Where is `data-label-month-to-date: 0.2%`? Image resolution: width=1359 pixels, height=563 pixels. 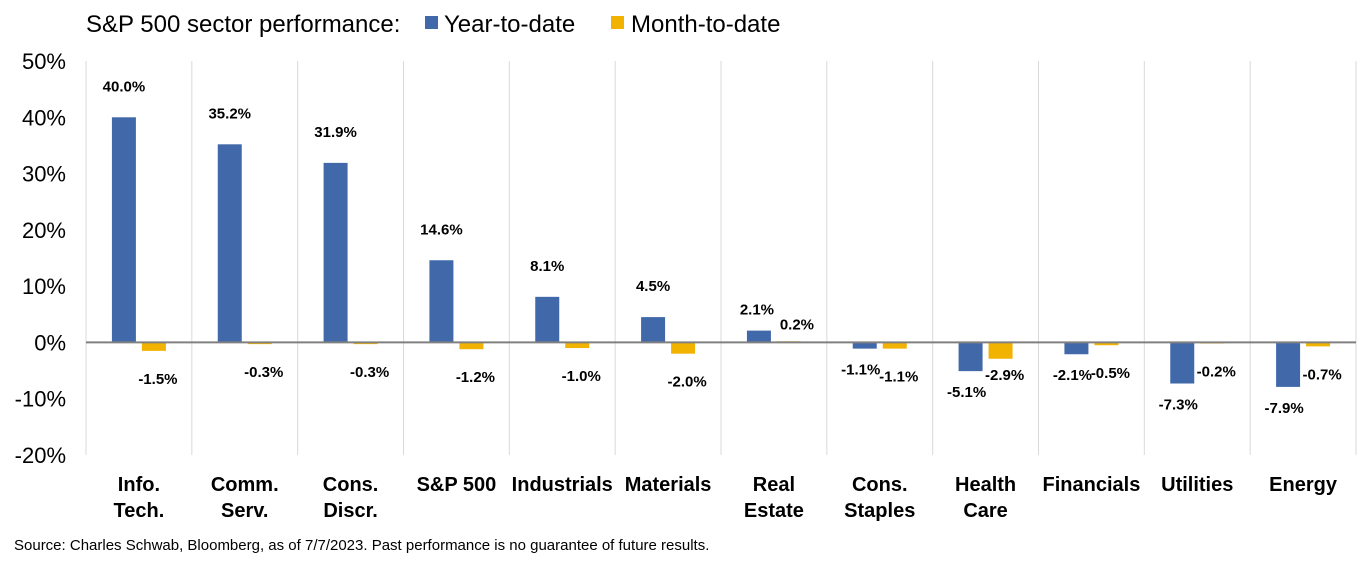 data-label-month-to-date: 0.2% is located at coordinates (797, 324).